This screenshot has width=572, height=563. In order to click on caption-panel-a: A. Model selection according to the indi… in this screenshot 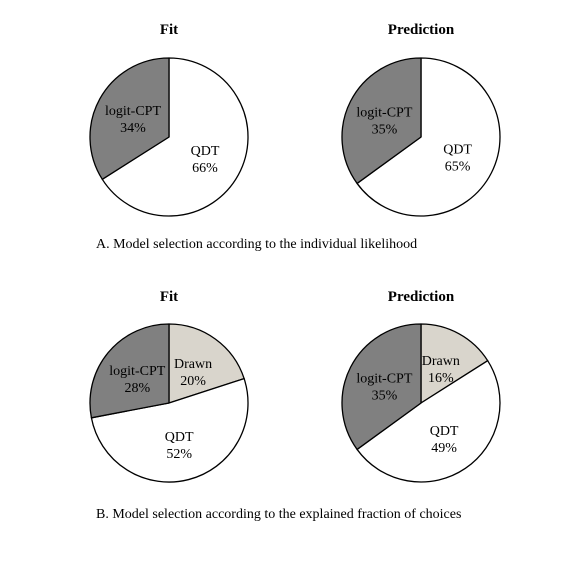, I will do `click(256, 244)`.